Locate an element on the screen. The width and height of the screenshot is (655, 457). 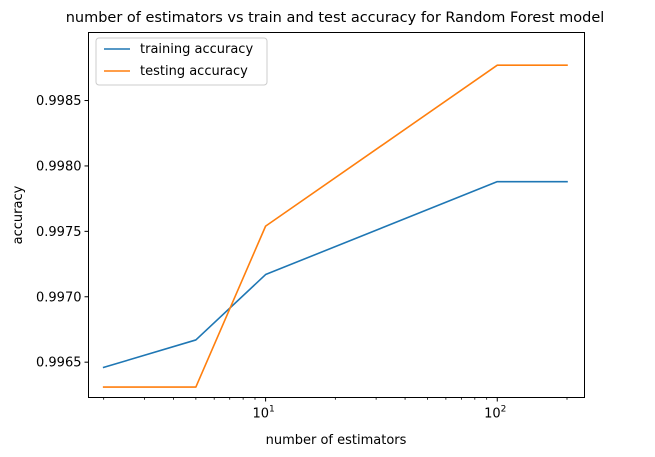
y-tick-label-2: 0.9975 is located at coordinates (59, 232).